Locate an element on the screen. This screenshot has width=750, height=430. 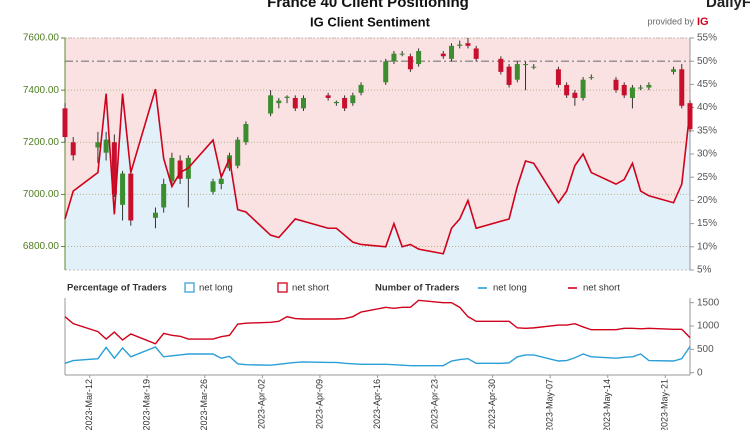
y-tick-label: 7200.00 is located at coordinates (41, 142).